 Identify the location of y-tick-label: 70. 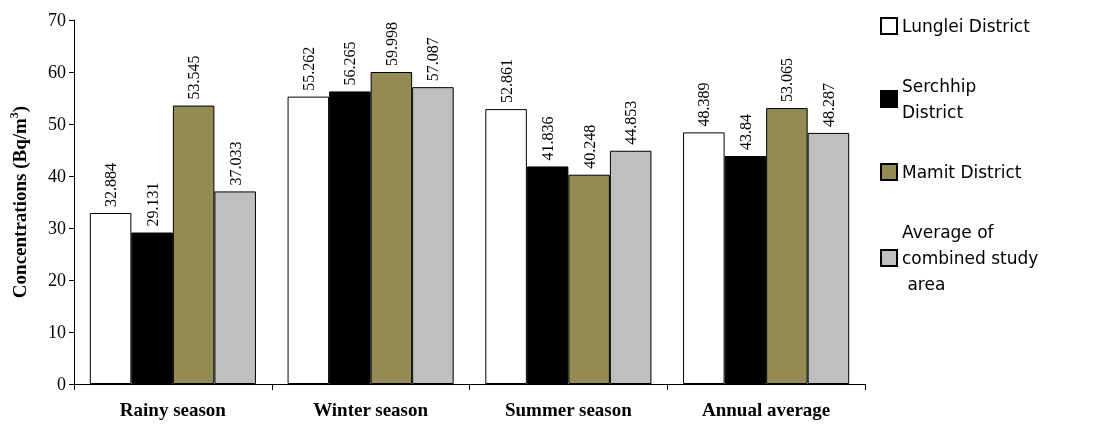
(57, 20).